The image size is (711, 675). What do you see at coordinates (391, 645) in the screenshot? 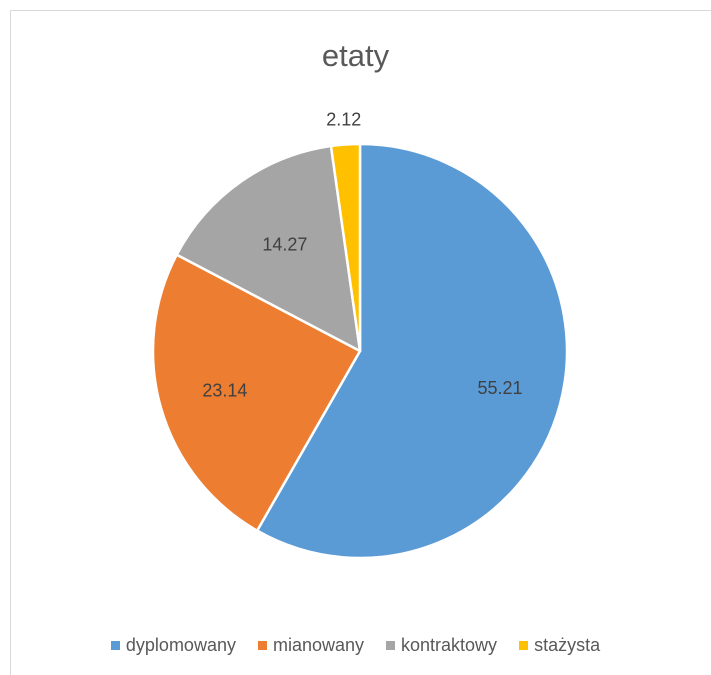
I see `legend-swatch-kontraktowy` at bounding box center [391, 645].